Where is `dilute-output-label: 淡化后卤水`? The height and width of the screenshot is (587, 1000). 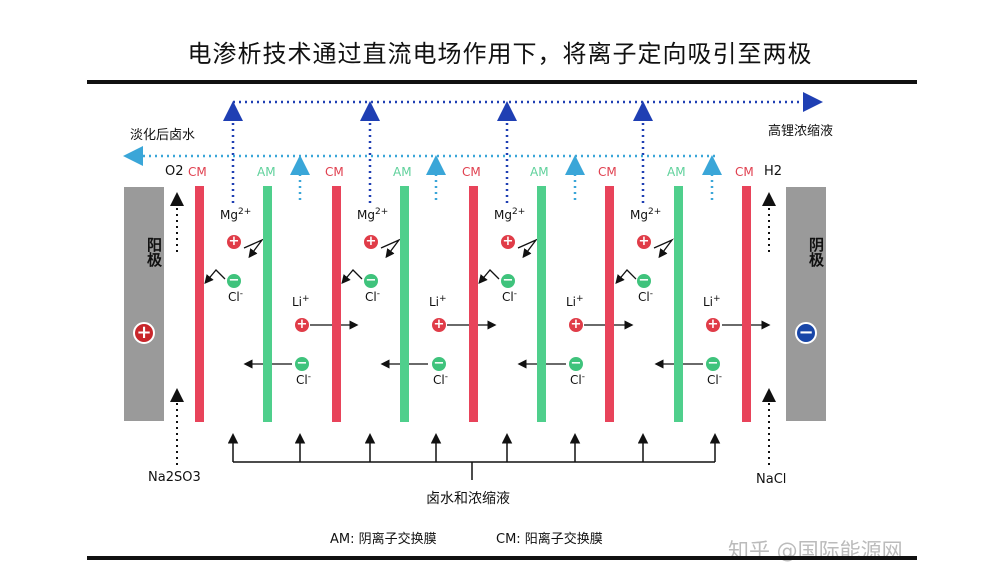
dilute-output-label: 淡化后卤水 is located at coordinates (163, 135).